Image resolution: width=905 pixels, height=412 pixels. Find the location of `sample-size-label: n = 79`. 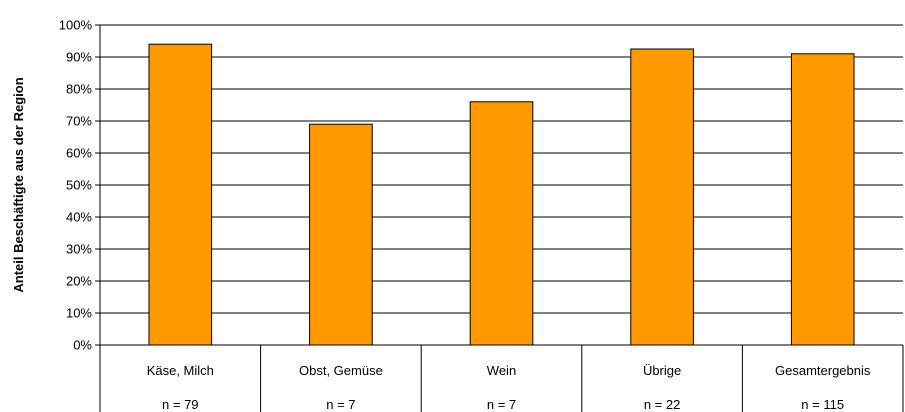

sample-size-label: n = 79 is located at coordinates (180, 404).